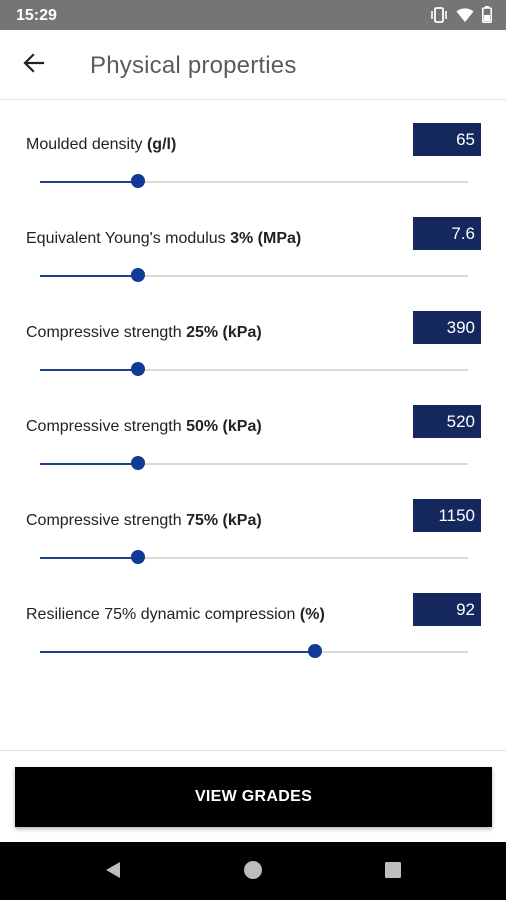 The height and width of the screenshot is (900, 506). I want to click on status-time: 15:29, so click(36, 15).